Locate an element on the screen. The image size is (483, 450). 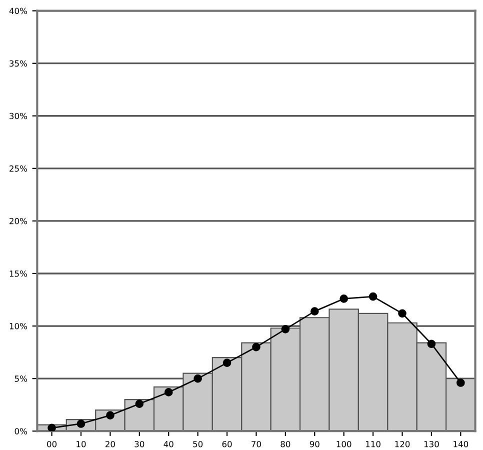
y-tick-label: 15% is located at coordinates (19, 273).